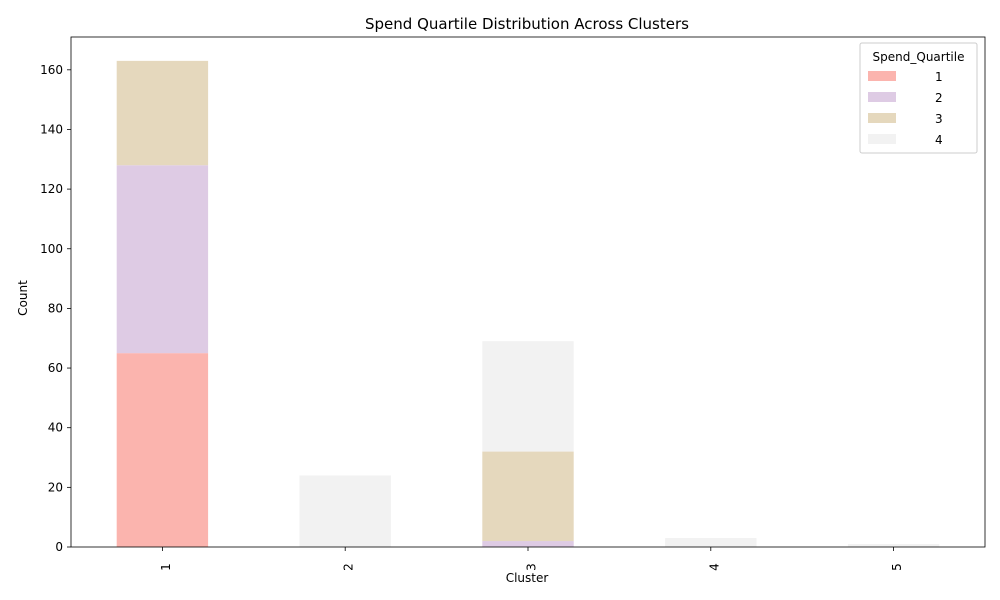 The width and height of the screenshot is (1000, 600). What do you see at coordinates (714, 567) in the screenshot?
I see `x-tick-label: 4` at bounding box center [714, 567].